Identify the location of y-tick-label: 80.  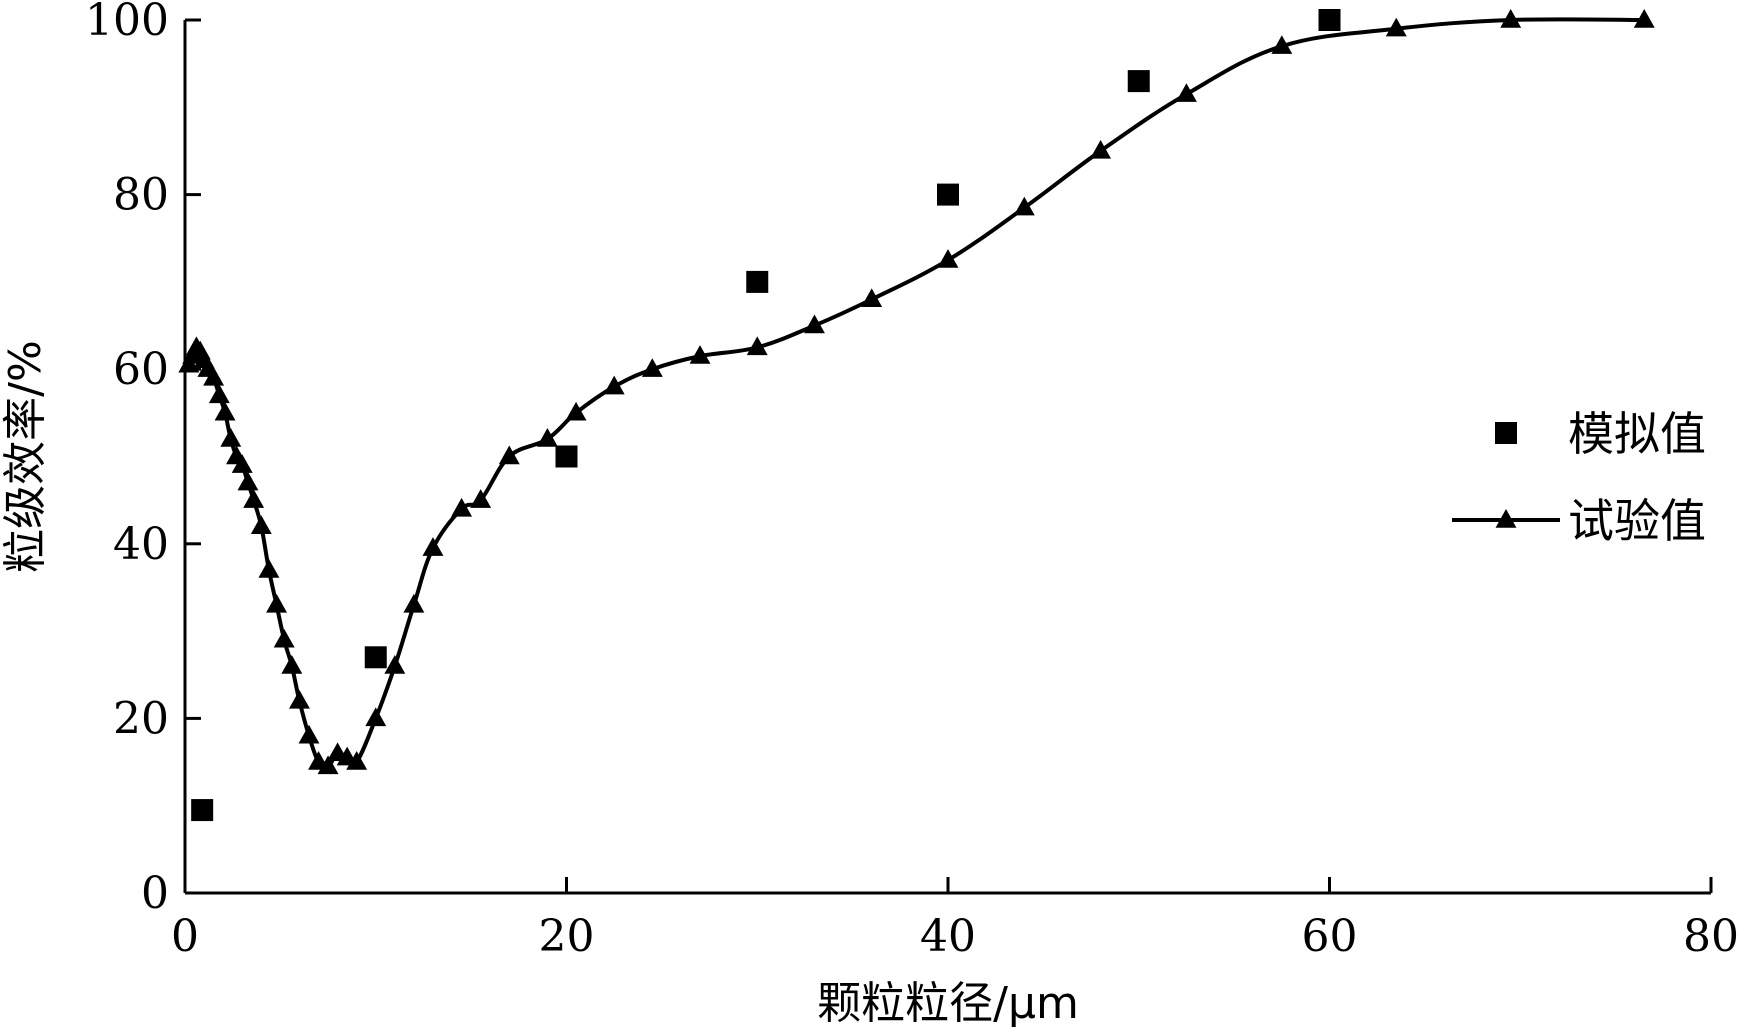
(141, 195).